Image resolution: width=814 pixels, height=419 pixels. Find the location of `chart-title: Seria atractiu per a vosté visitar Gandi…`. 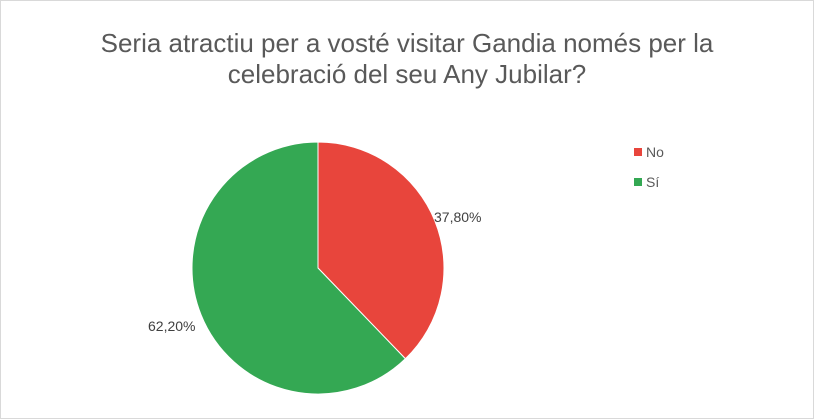

chart-title: Seria atractiu per a vosté visitar Gandi… is located at coordinates (407, 59).